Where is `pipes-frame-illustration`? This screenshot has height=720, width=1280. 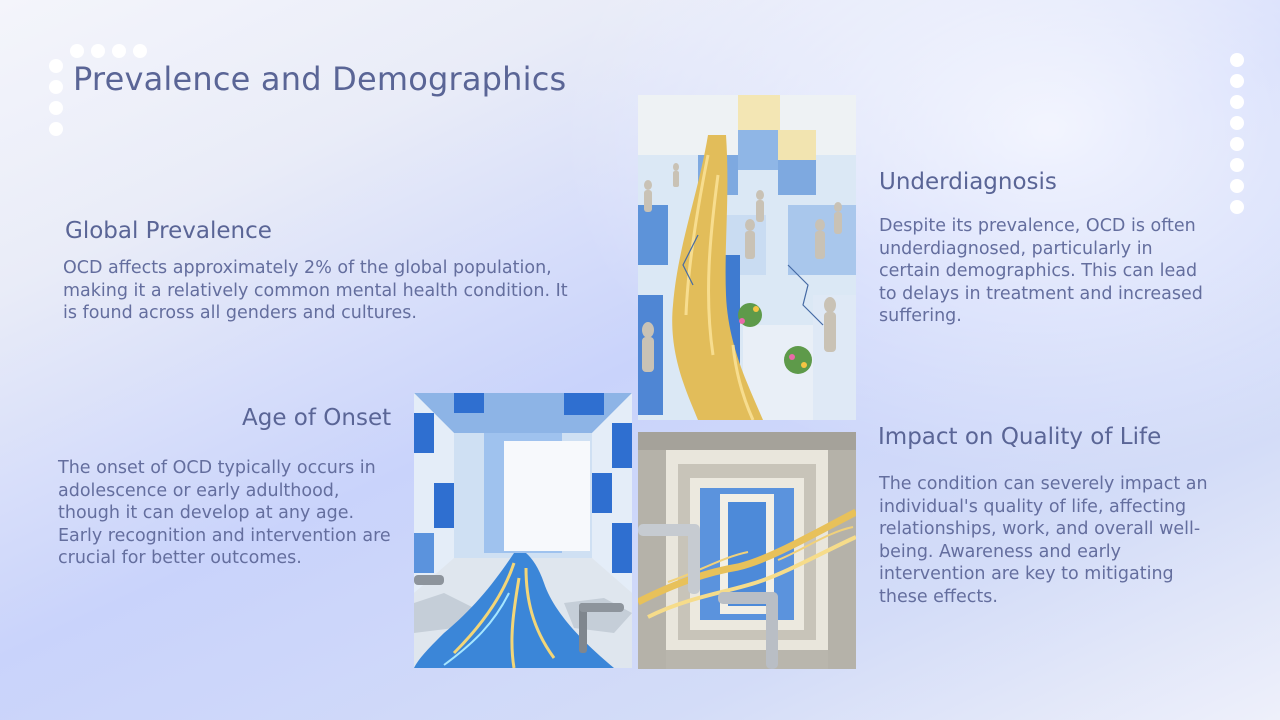 pipes-frame-illustration is located at coordinates (747, 550).